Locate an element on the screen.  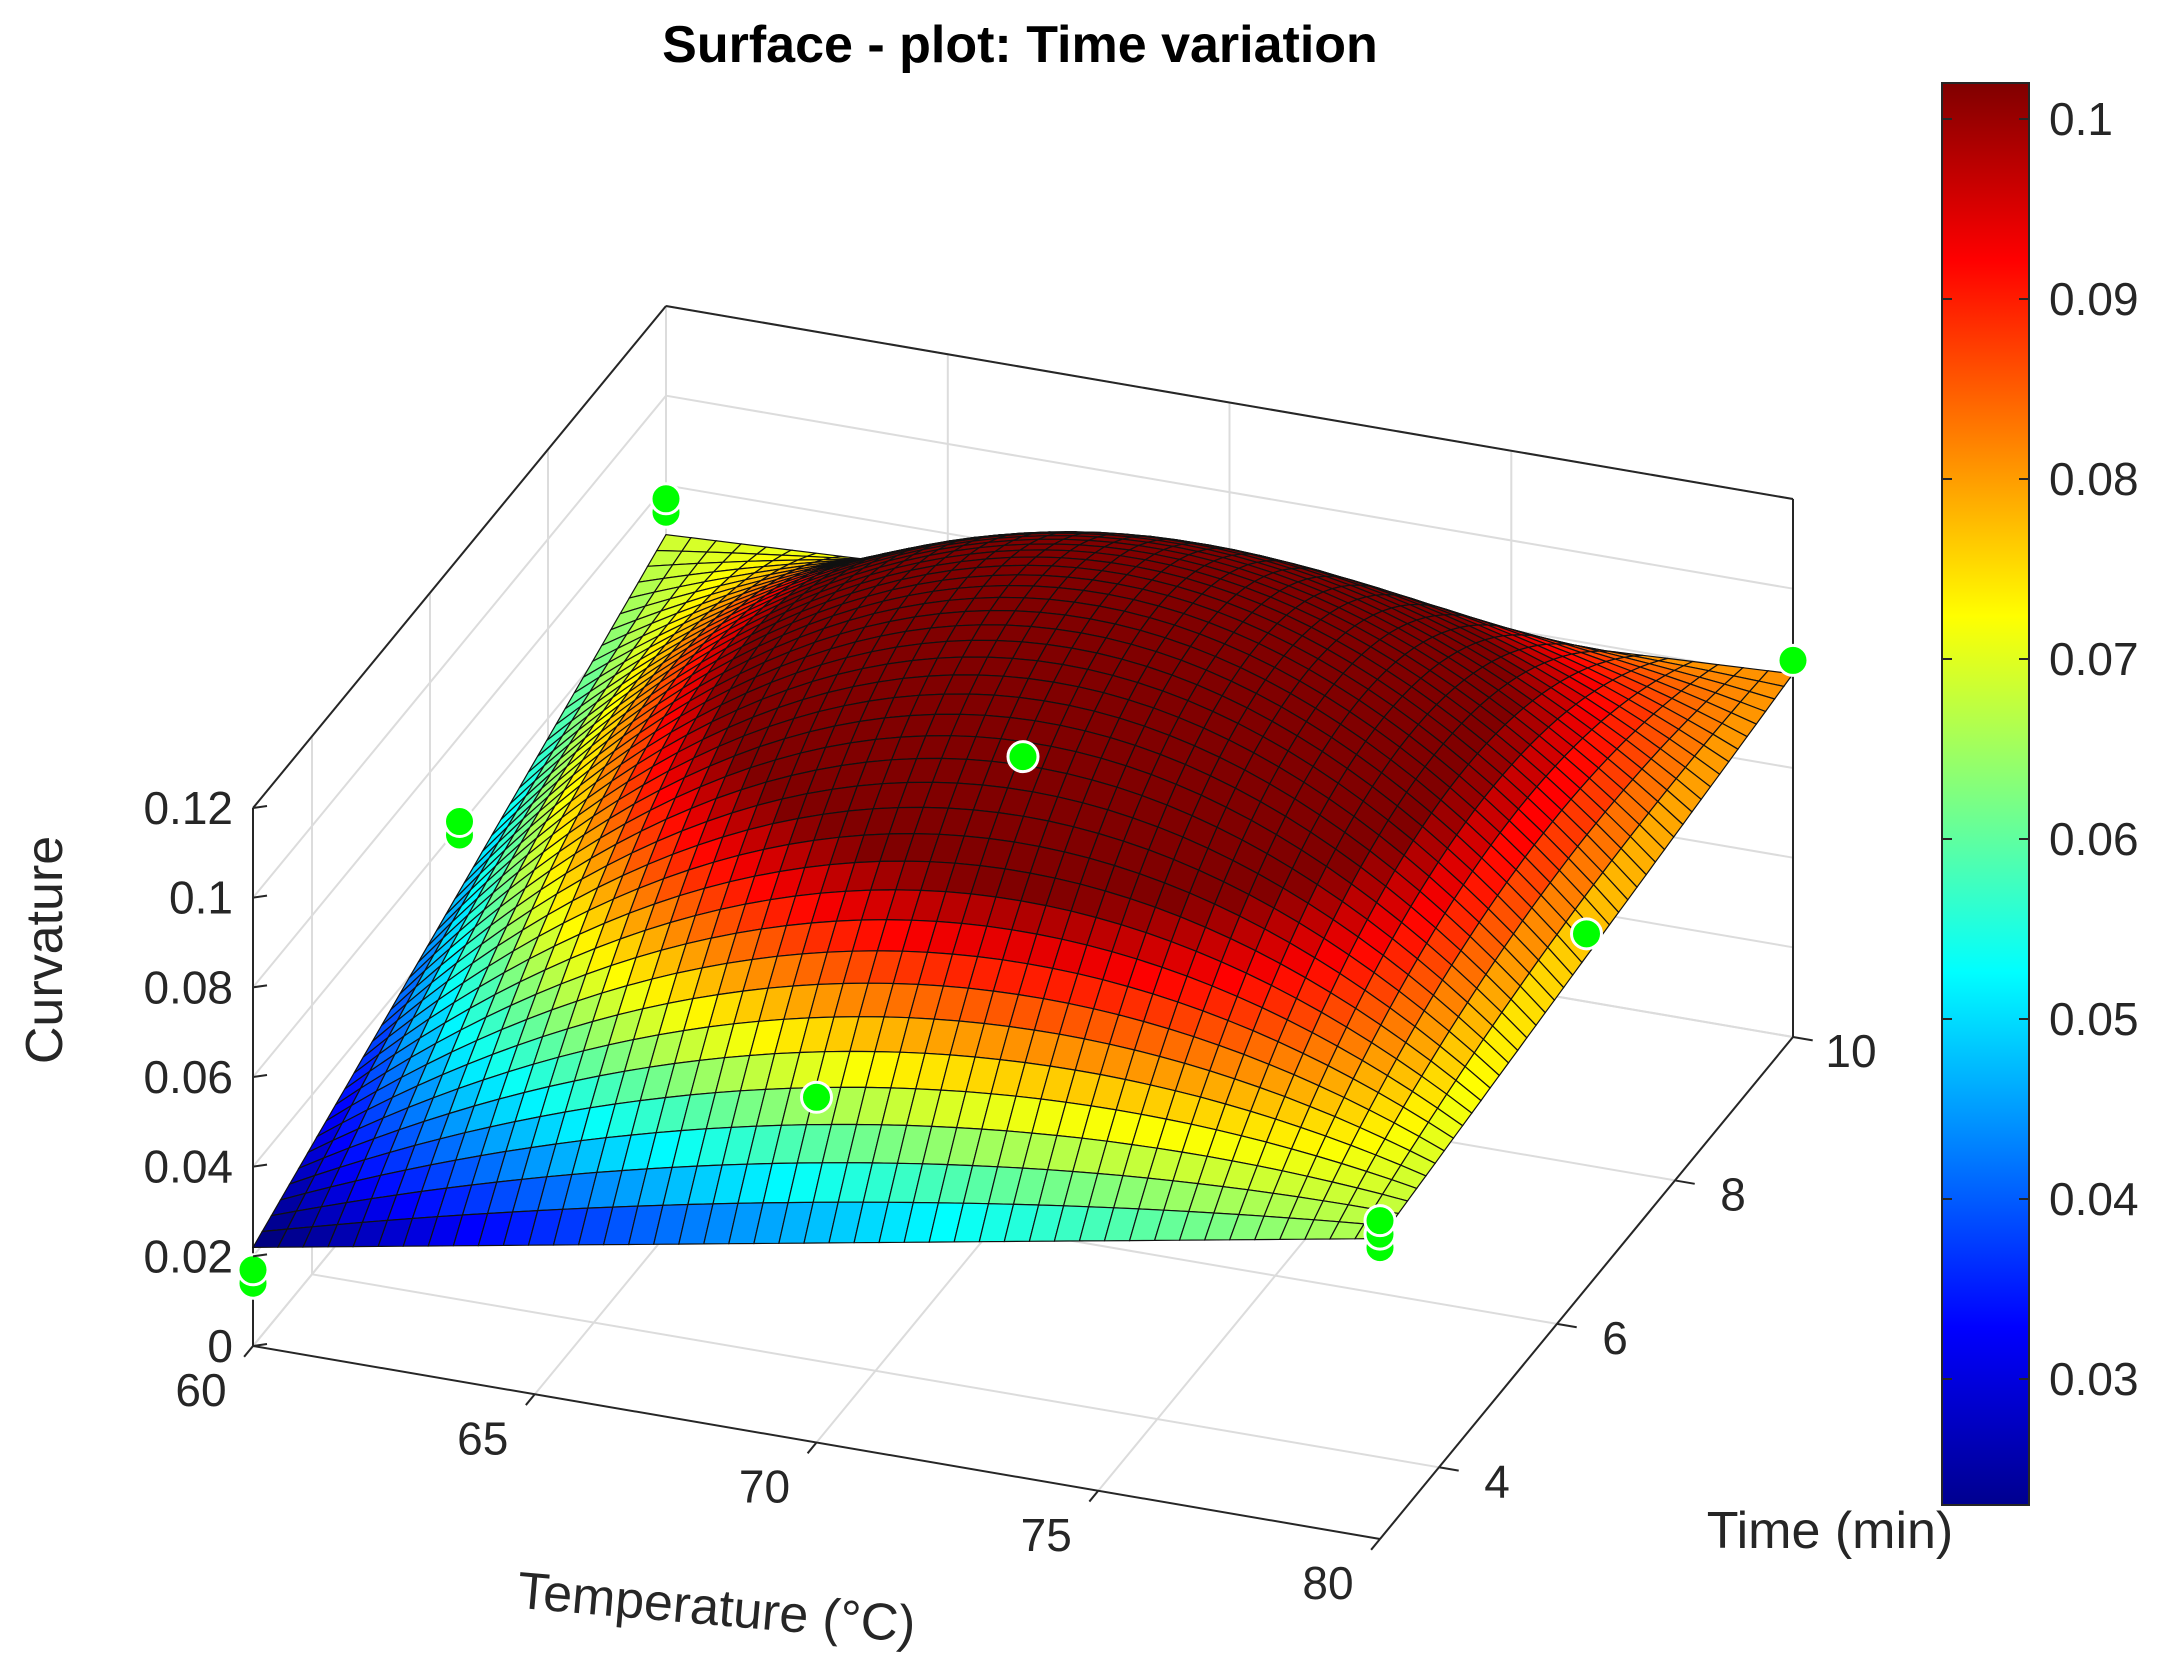
colorbar-tick-label: 0.1 is located at coordinates (2081, 119).